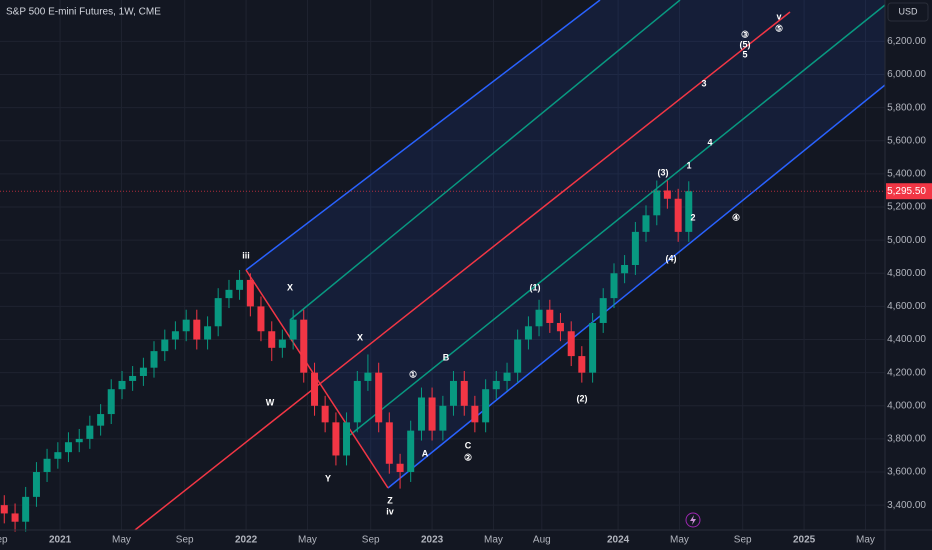  Describe the element at coordinates (390, 511) in the screenshot. I see `wave-label: iv` at that location.